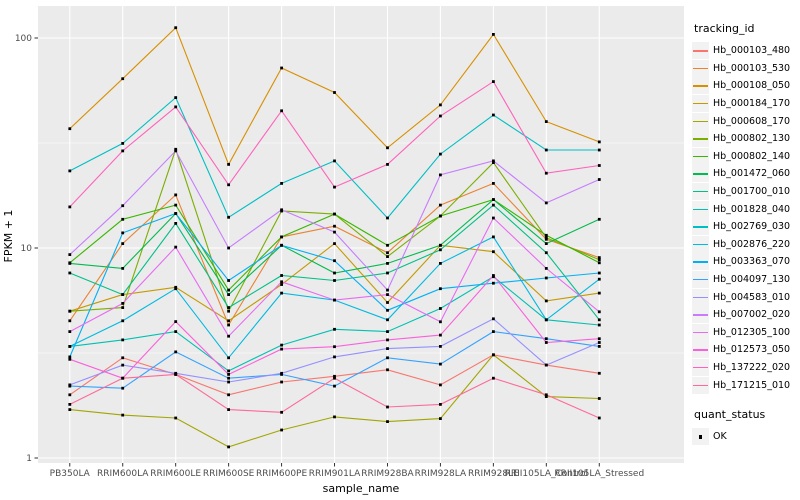 Image resolution: width=800 pixels, height=500 pixels. What do you see at coordinates (361, 488) in the screenshot?
I see `x-axis-title: sample_name` at bounding box center [361, 488].